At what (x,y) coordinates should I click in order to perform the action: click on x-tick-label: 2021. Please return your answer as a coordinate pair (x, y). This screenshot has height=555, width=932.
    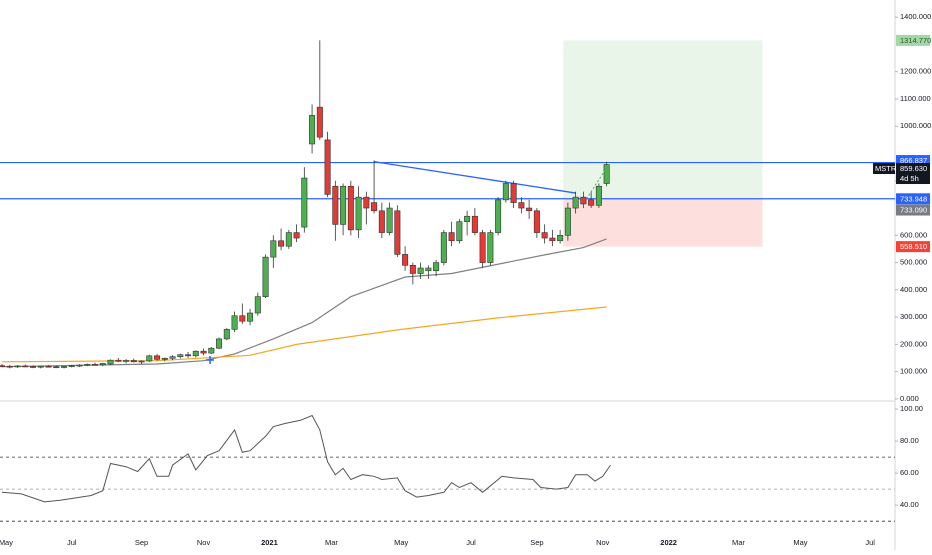
    Looking at the image, I should click on (269, 542).